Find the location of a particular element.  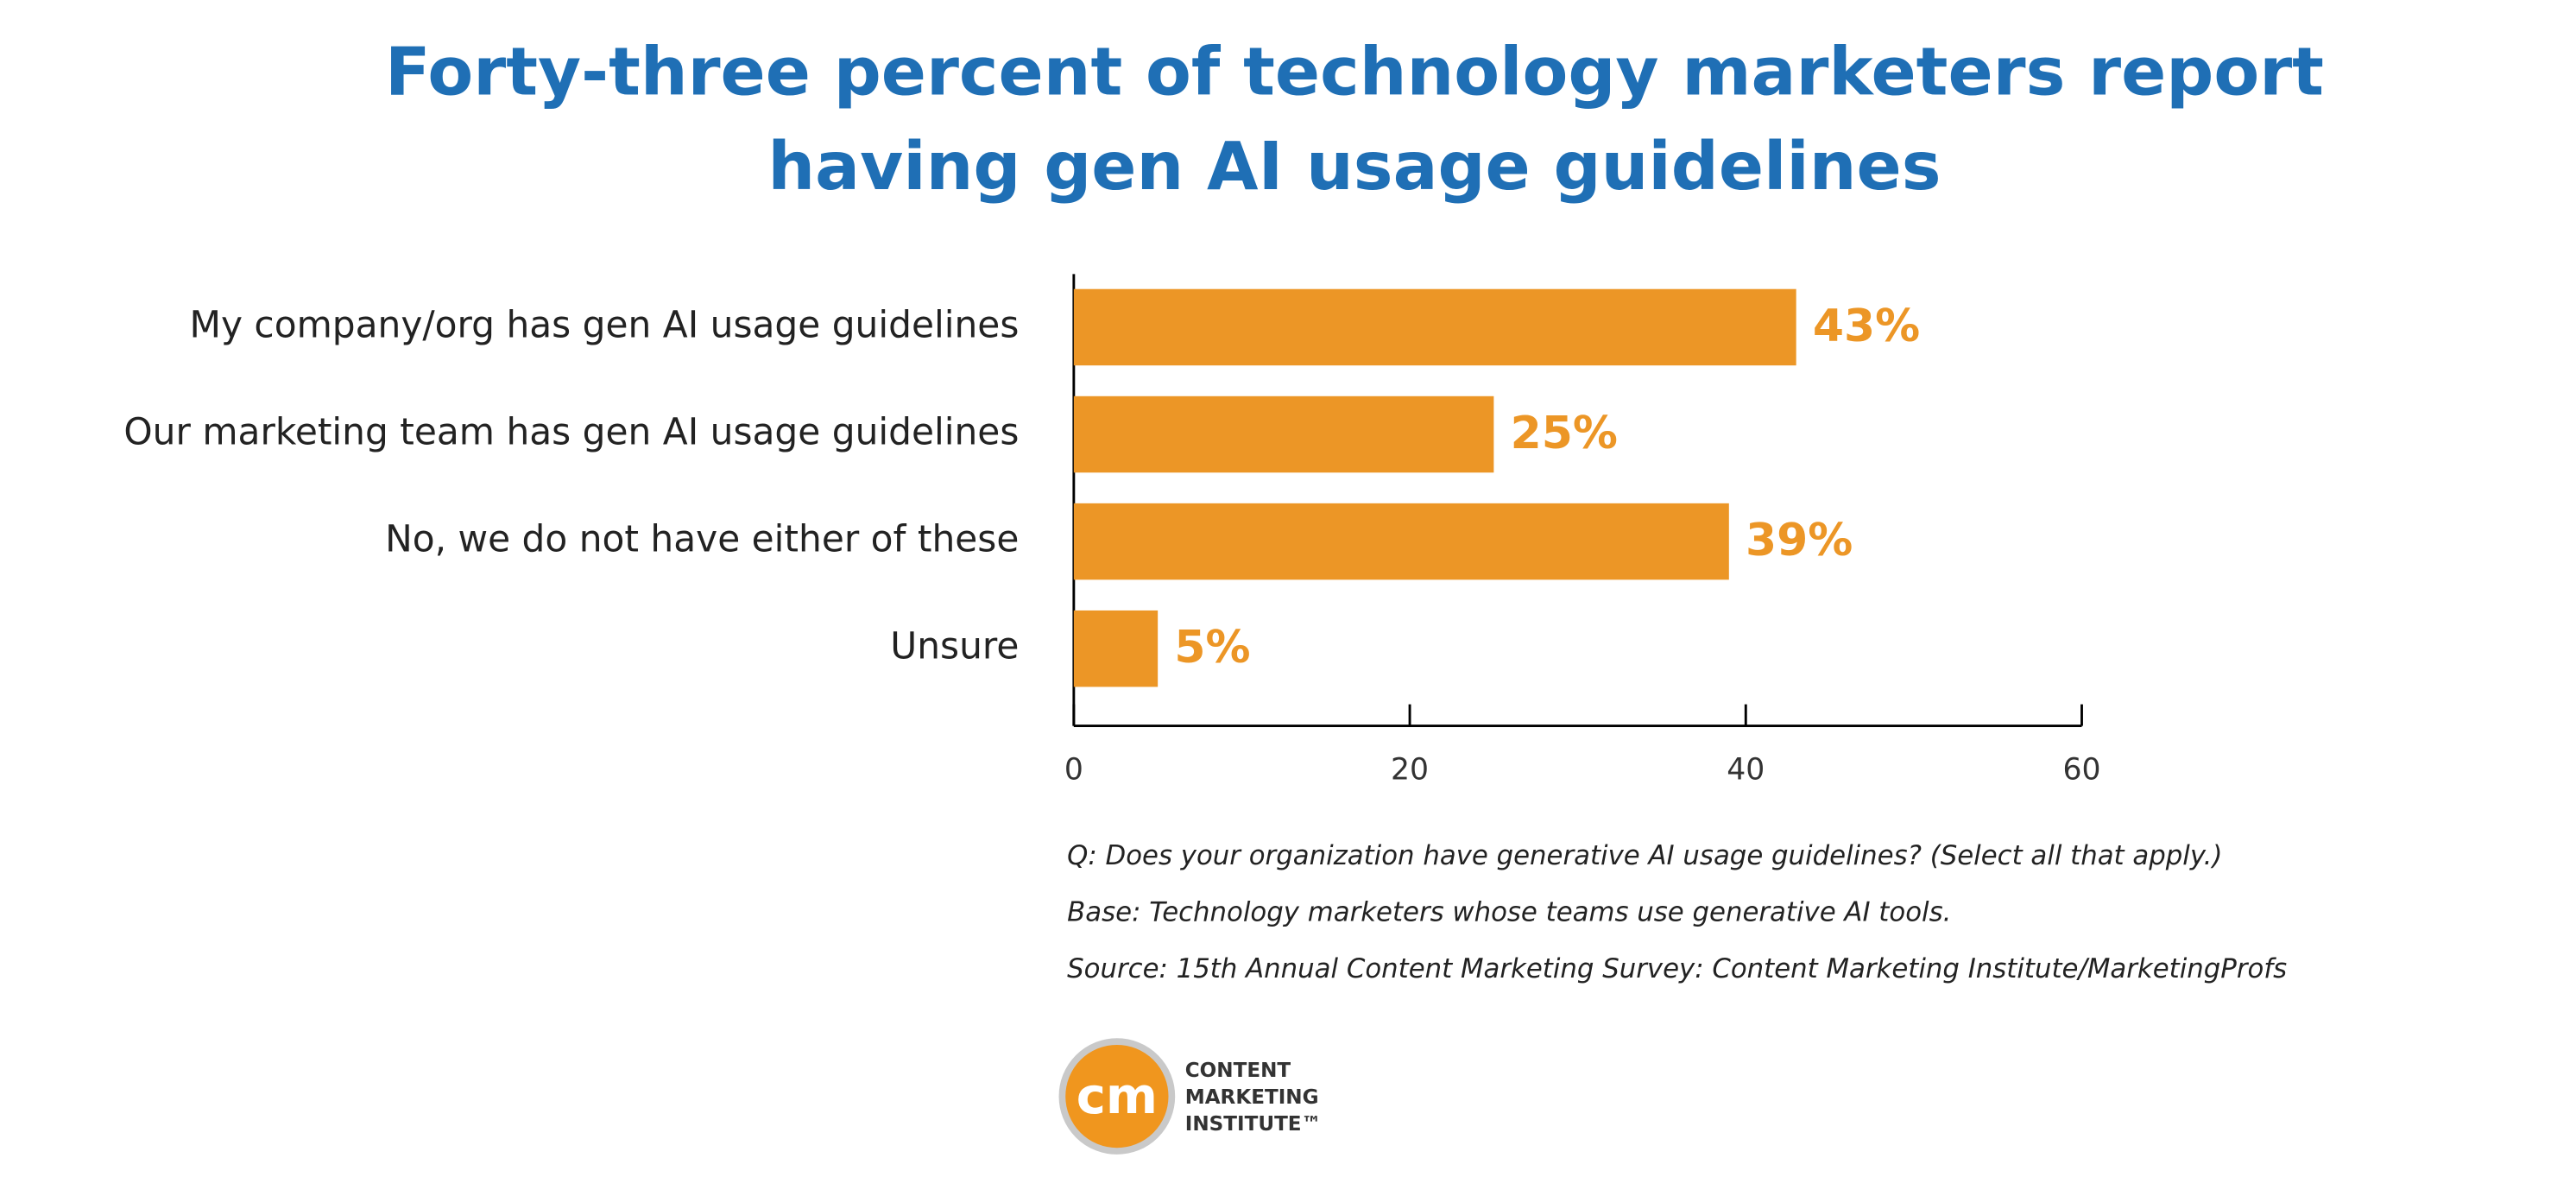

data-label: 43% is located at coordinates (1866, 326).